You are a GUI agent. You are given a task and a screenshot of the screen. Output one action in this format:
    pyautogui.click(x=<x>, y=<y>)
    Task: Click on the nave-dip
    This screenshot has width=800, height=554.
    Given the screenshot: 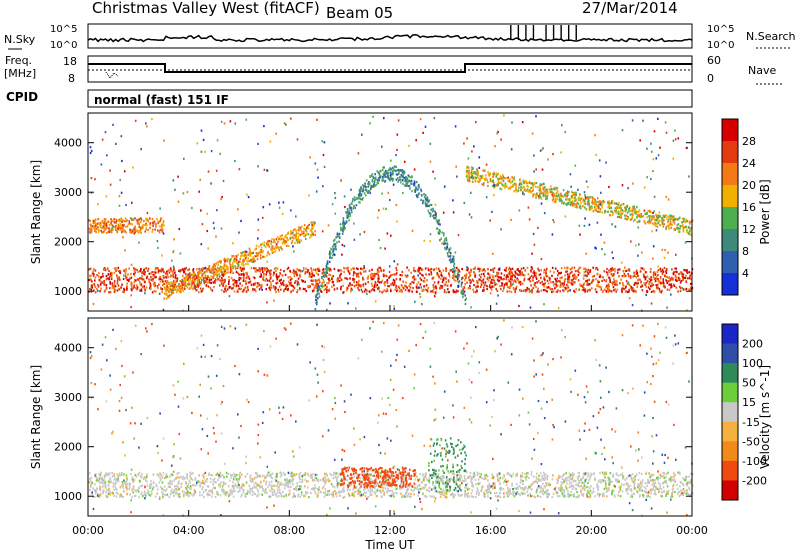 What is the action you would take?
    pyautogui.click(x=112, y=75)
    